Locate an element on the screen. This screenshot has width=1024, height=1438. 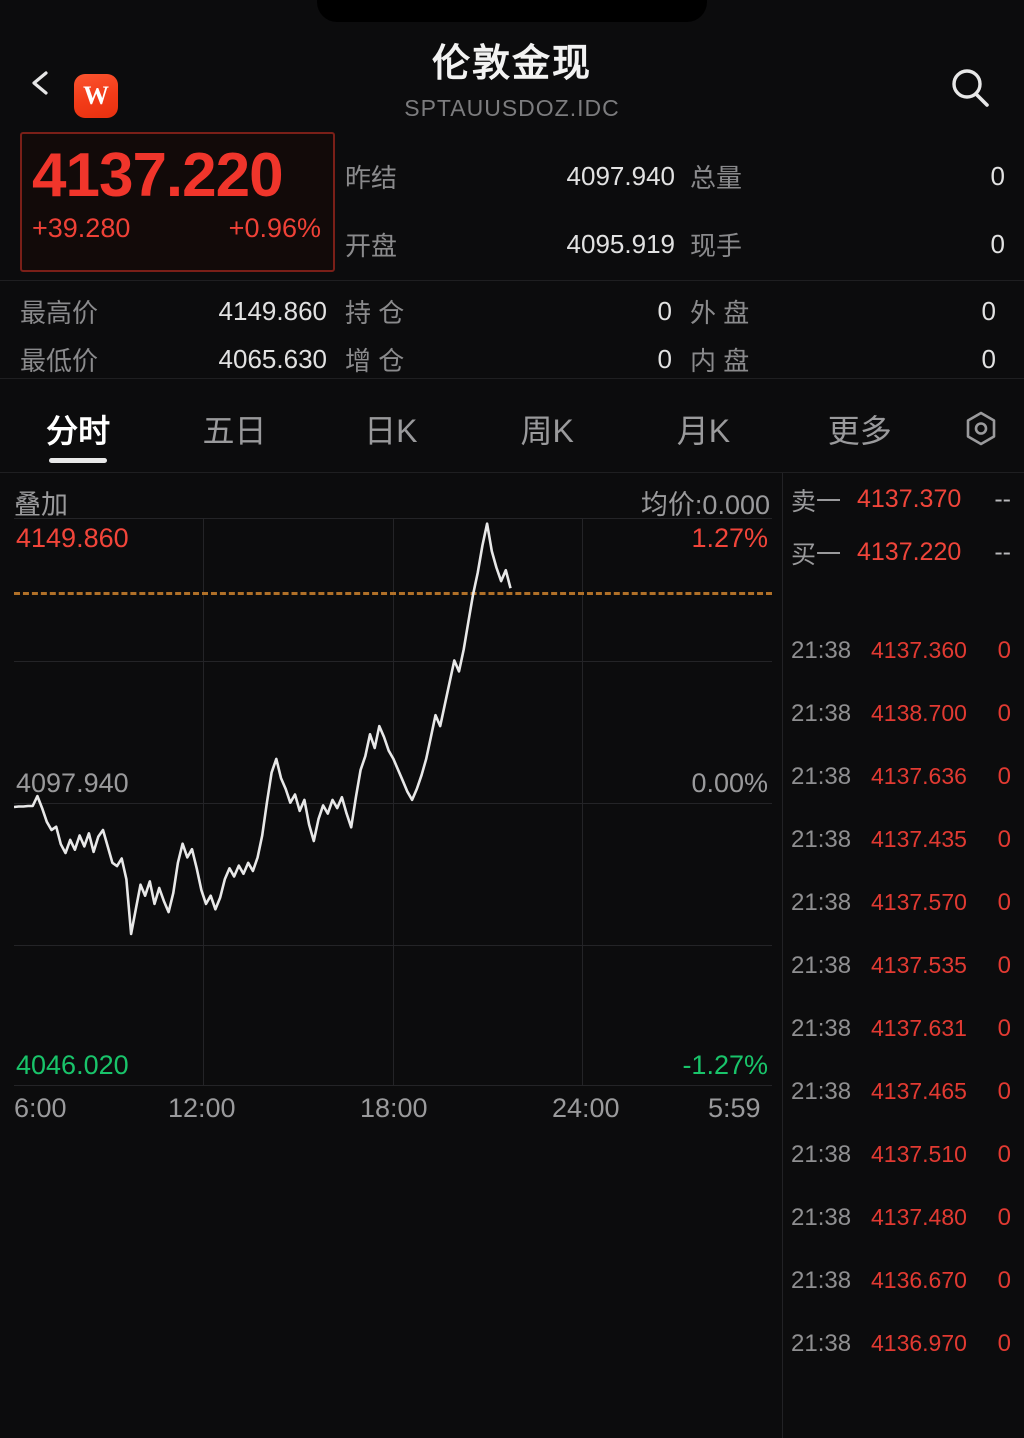
quote-col-2: 总量 0 现手 0 is located at coordinates (847, 210).